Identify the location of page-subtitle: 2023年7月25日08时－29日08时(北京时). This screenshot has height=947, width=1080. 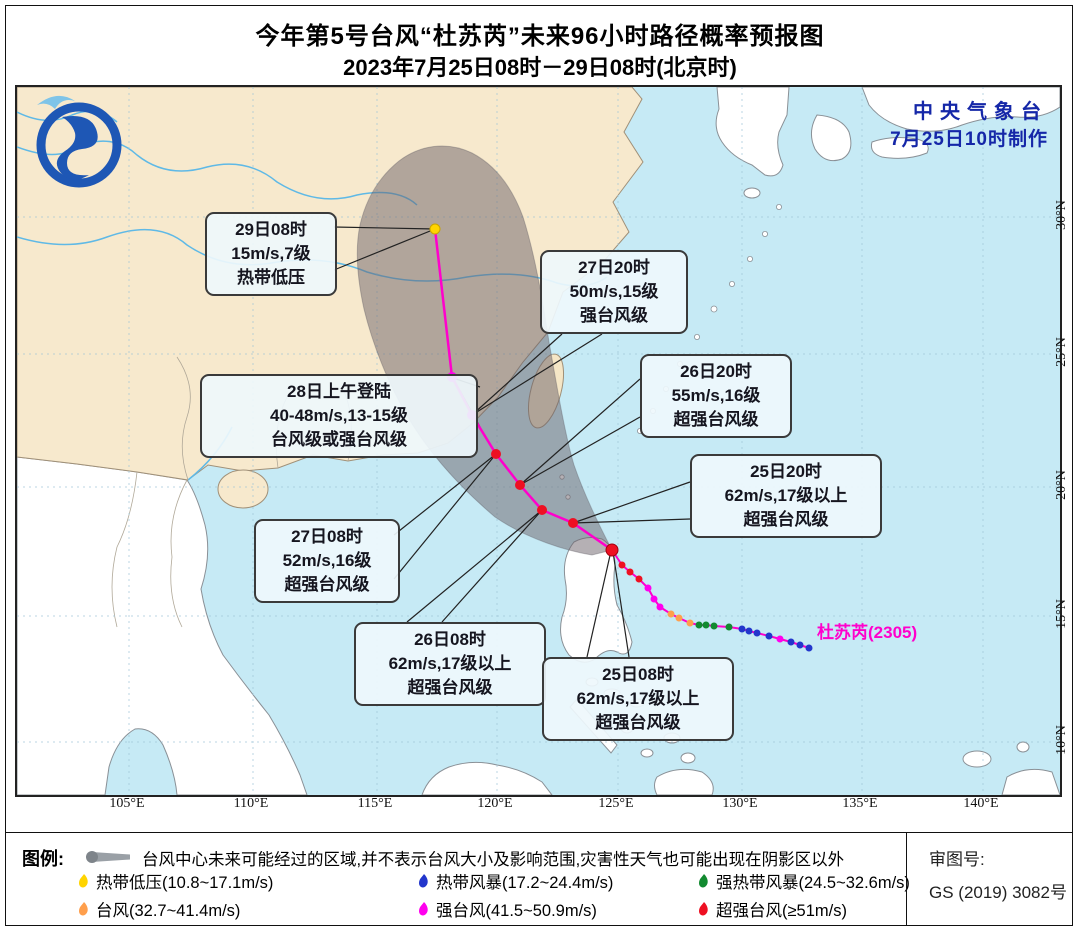
(540, 67).